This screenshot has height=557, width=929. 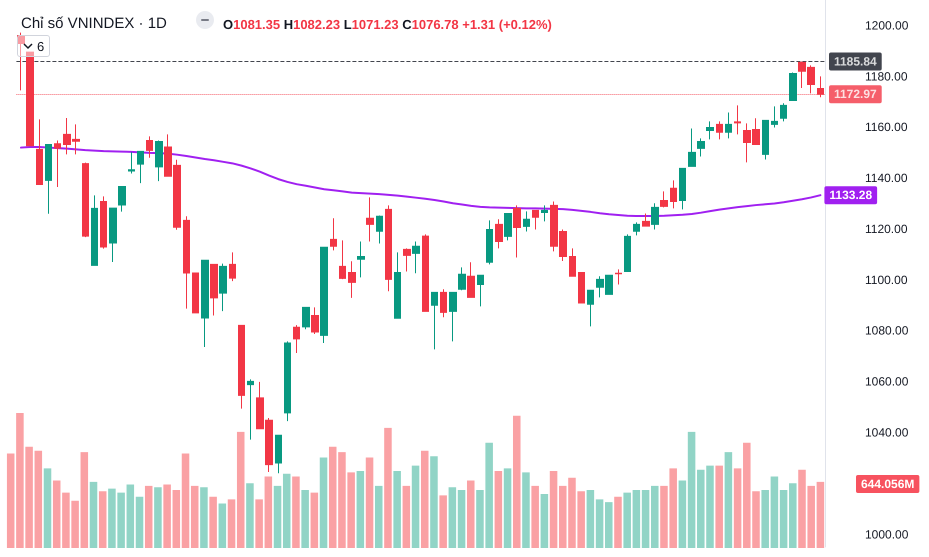 I want to click on y-tick-label: 1060.00, so click(x=887, y=381).